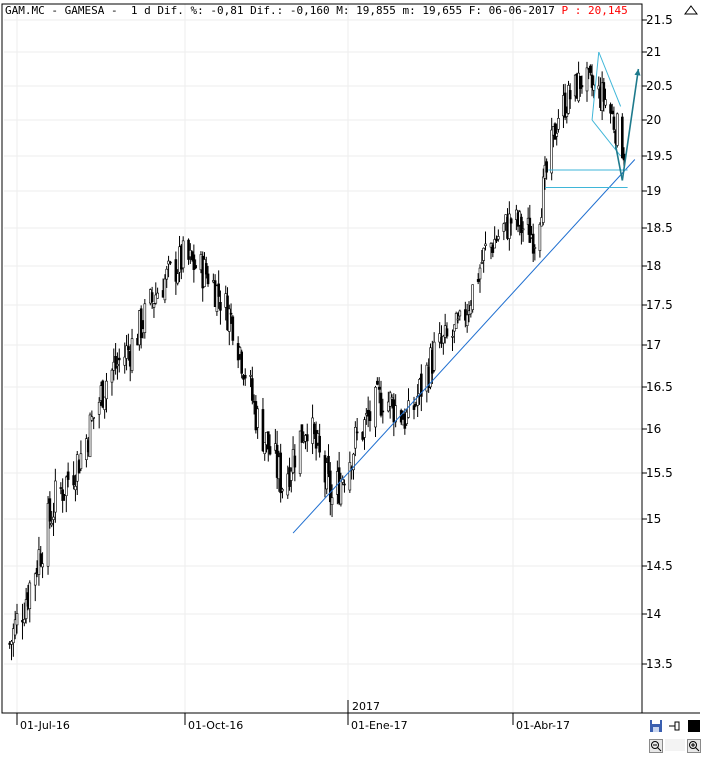 Image resolution: width=705 pixels, height=758 pixels. What do you see at coordinates (659, 387) in the screenshot?
I see `y-tick-label: 16.5` at bounding box center [659, 387].